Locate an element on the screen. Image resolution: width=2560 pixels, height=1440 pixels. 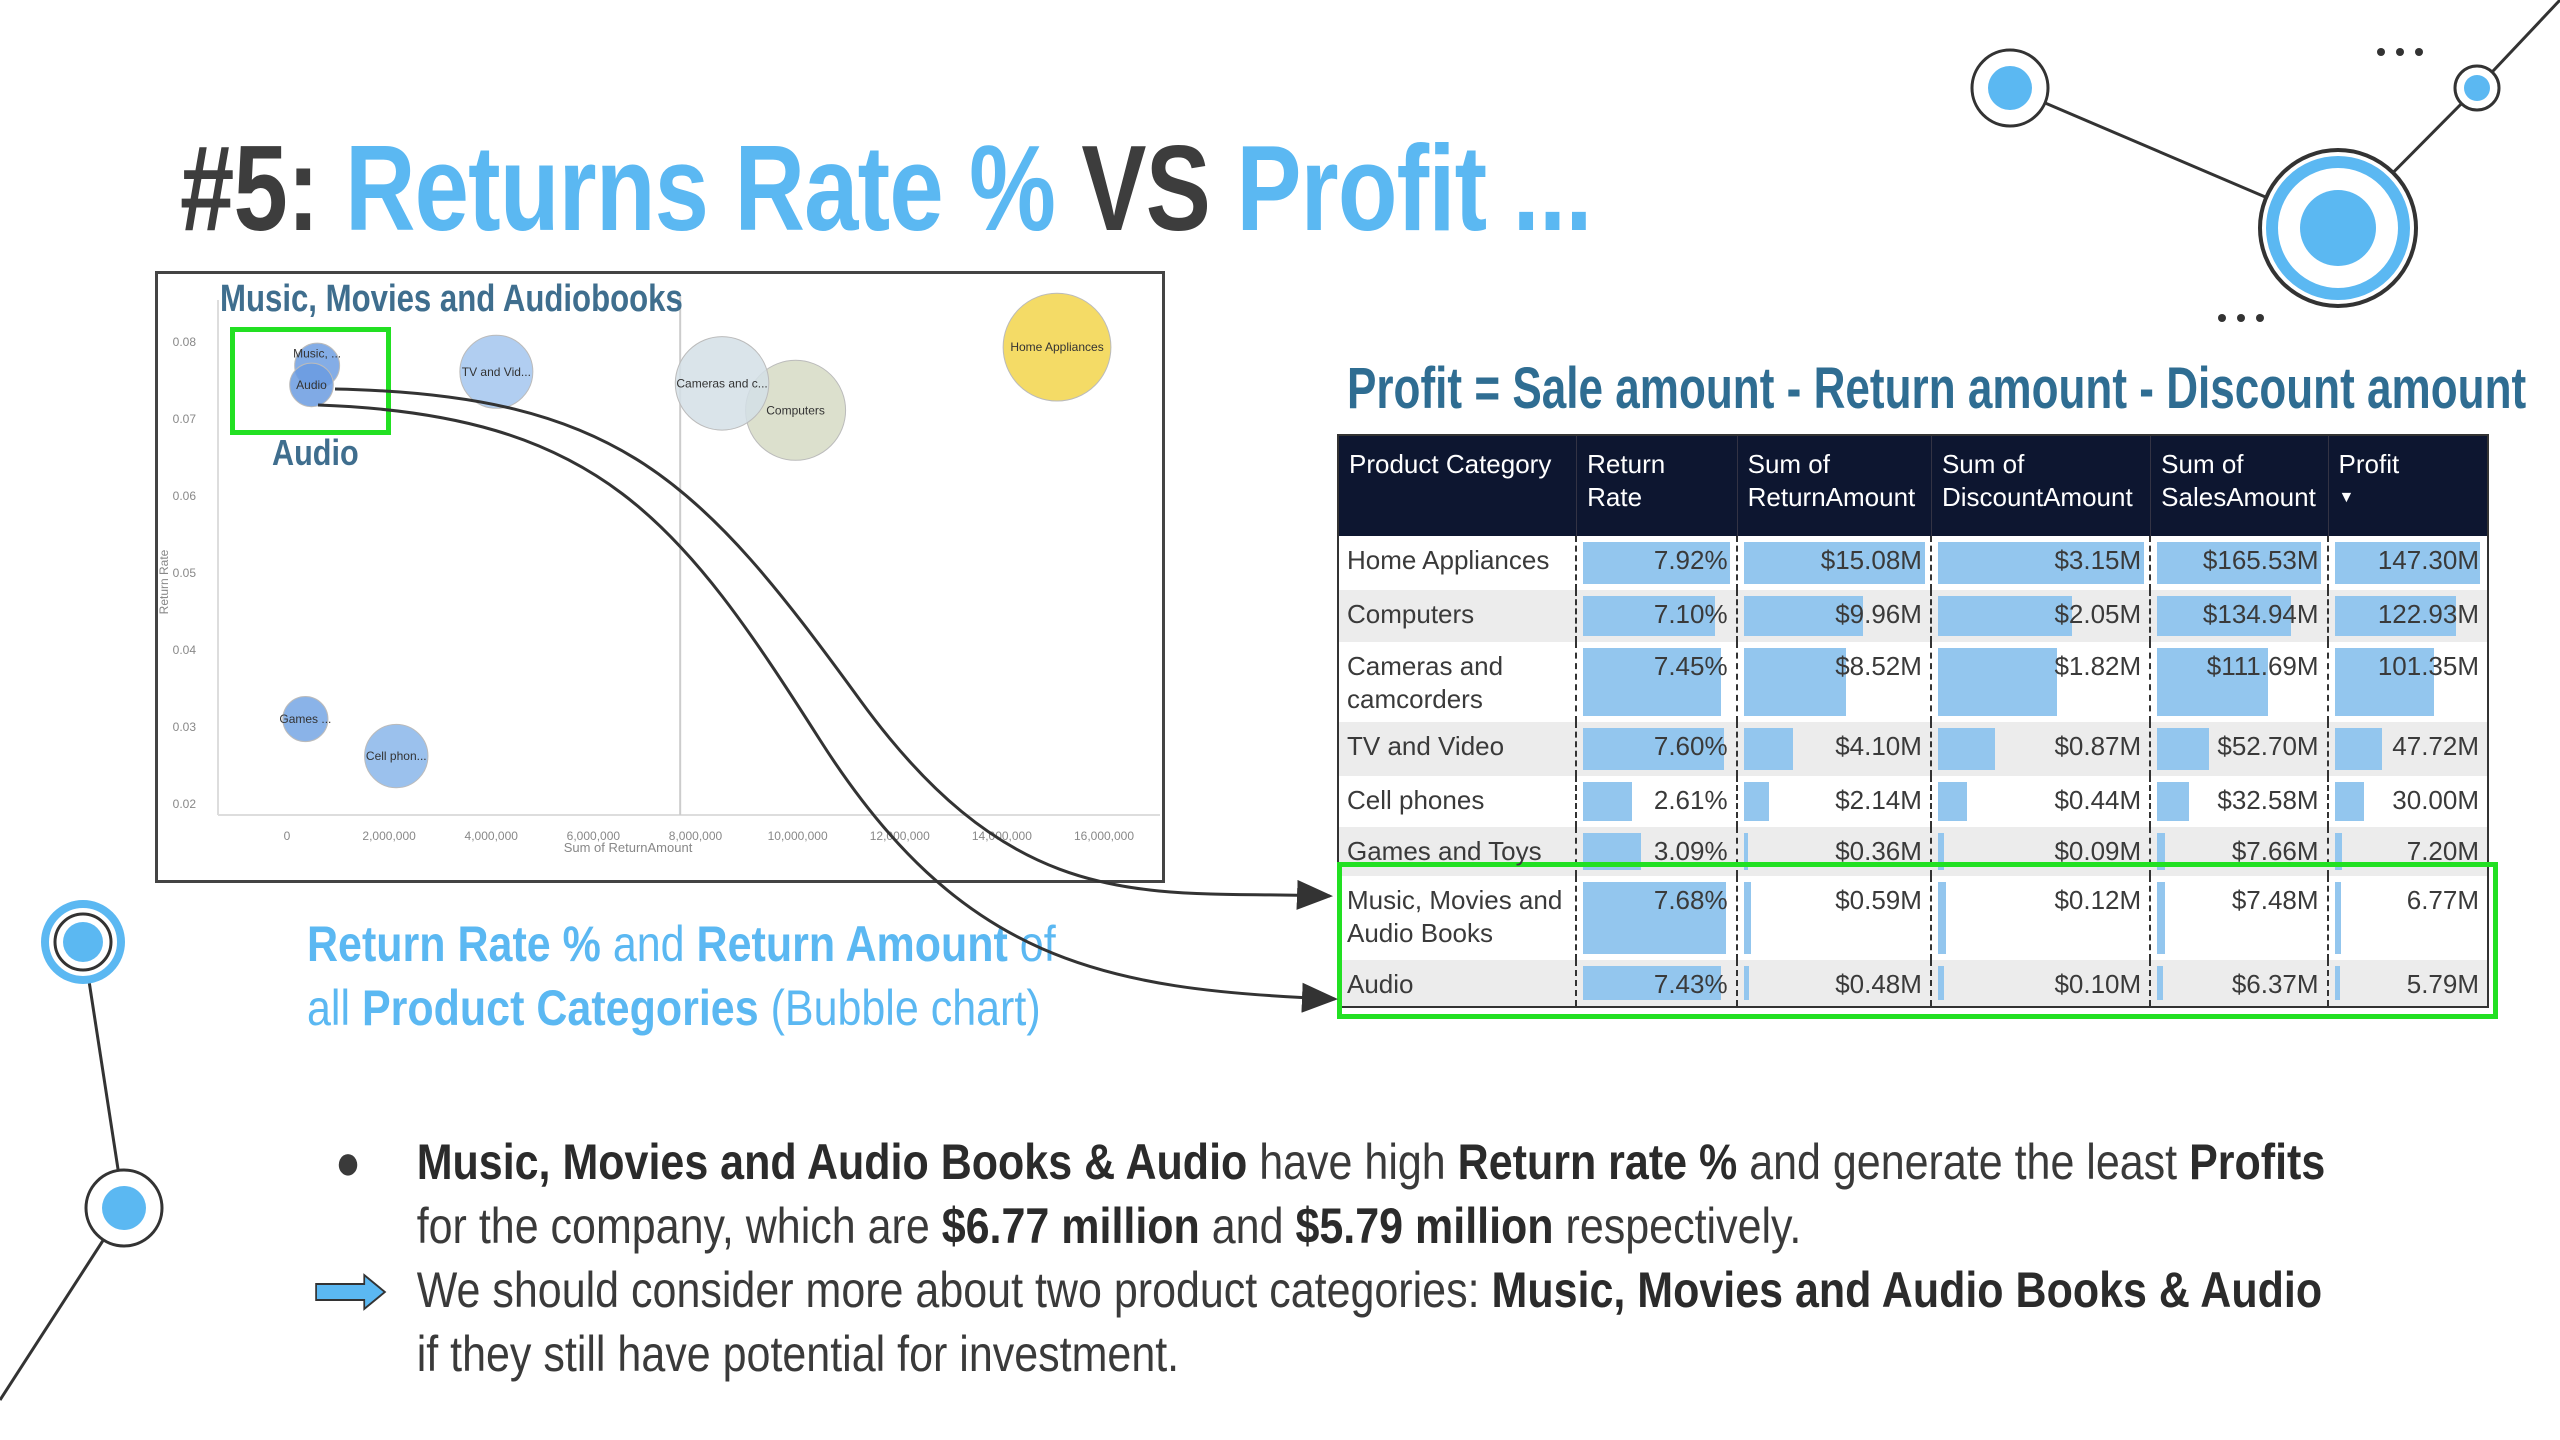
x-tick-label: 4,000,000 is located at coordinates (492, 836).